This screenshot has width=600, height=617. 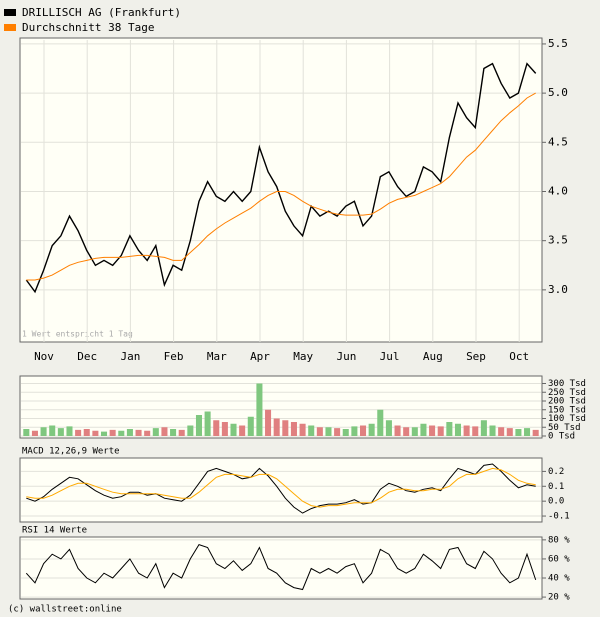 I want to click on y-tick-label: 150 Tsd, so click(x=567, y=410).